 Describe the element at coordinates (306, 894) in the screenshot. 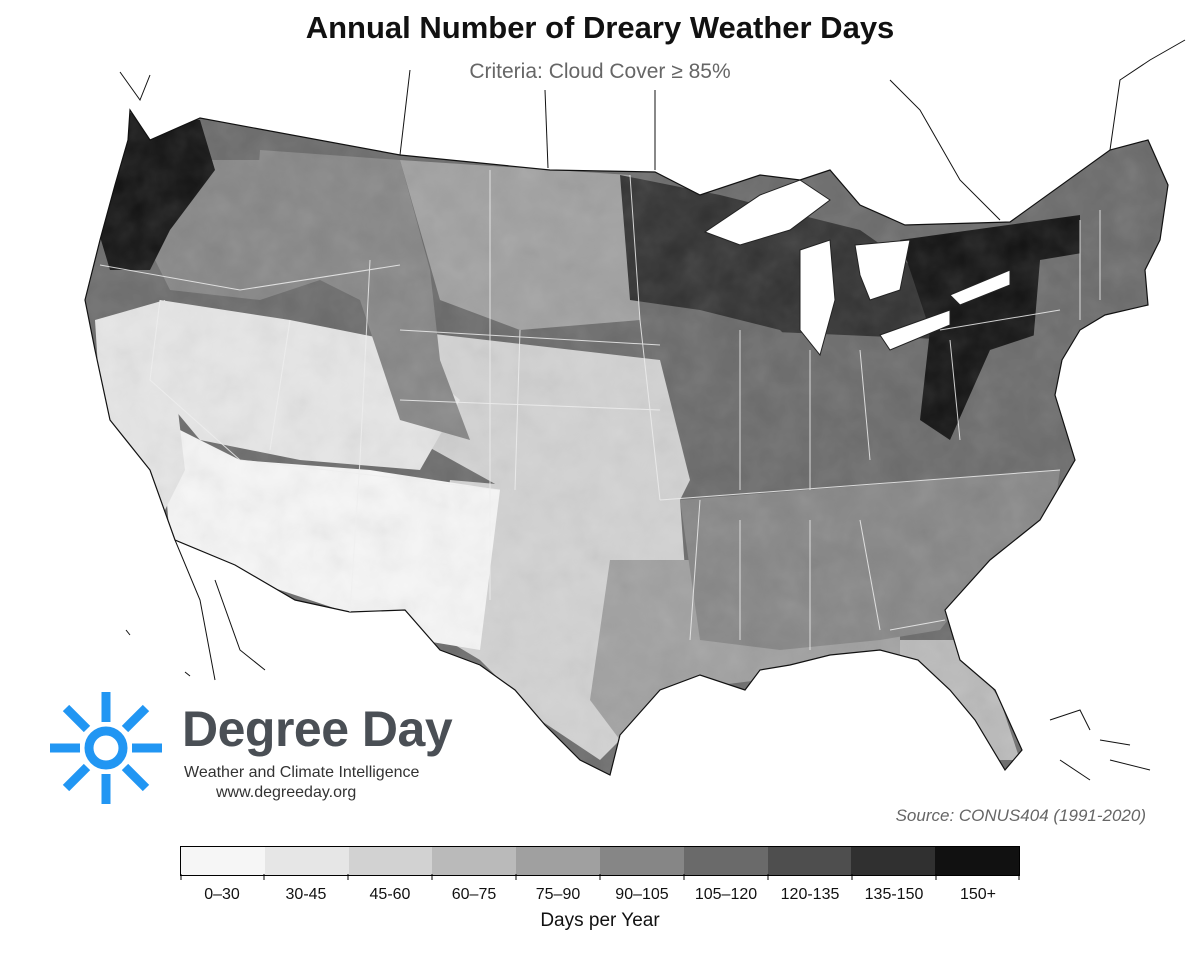

I see `legend-label: 30-45` at that location.